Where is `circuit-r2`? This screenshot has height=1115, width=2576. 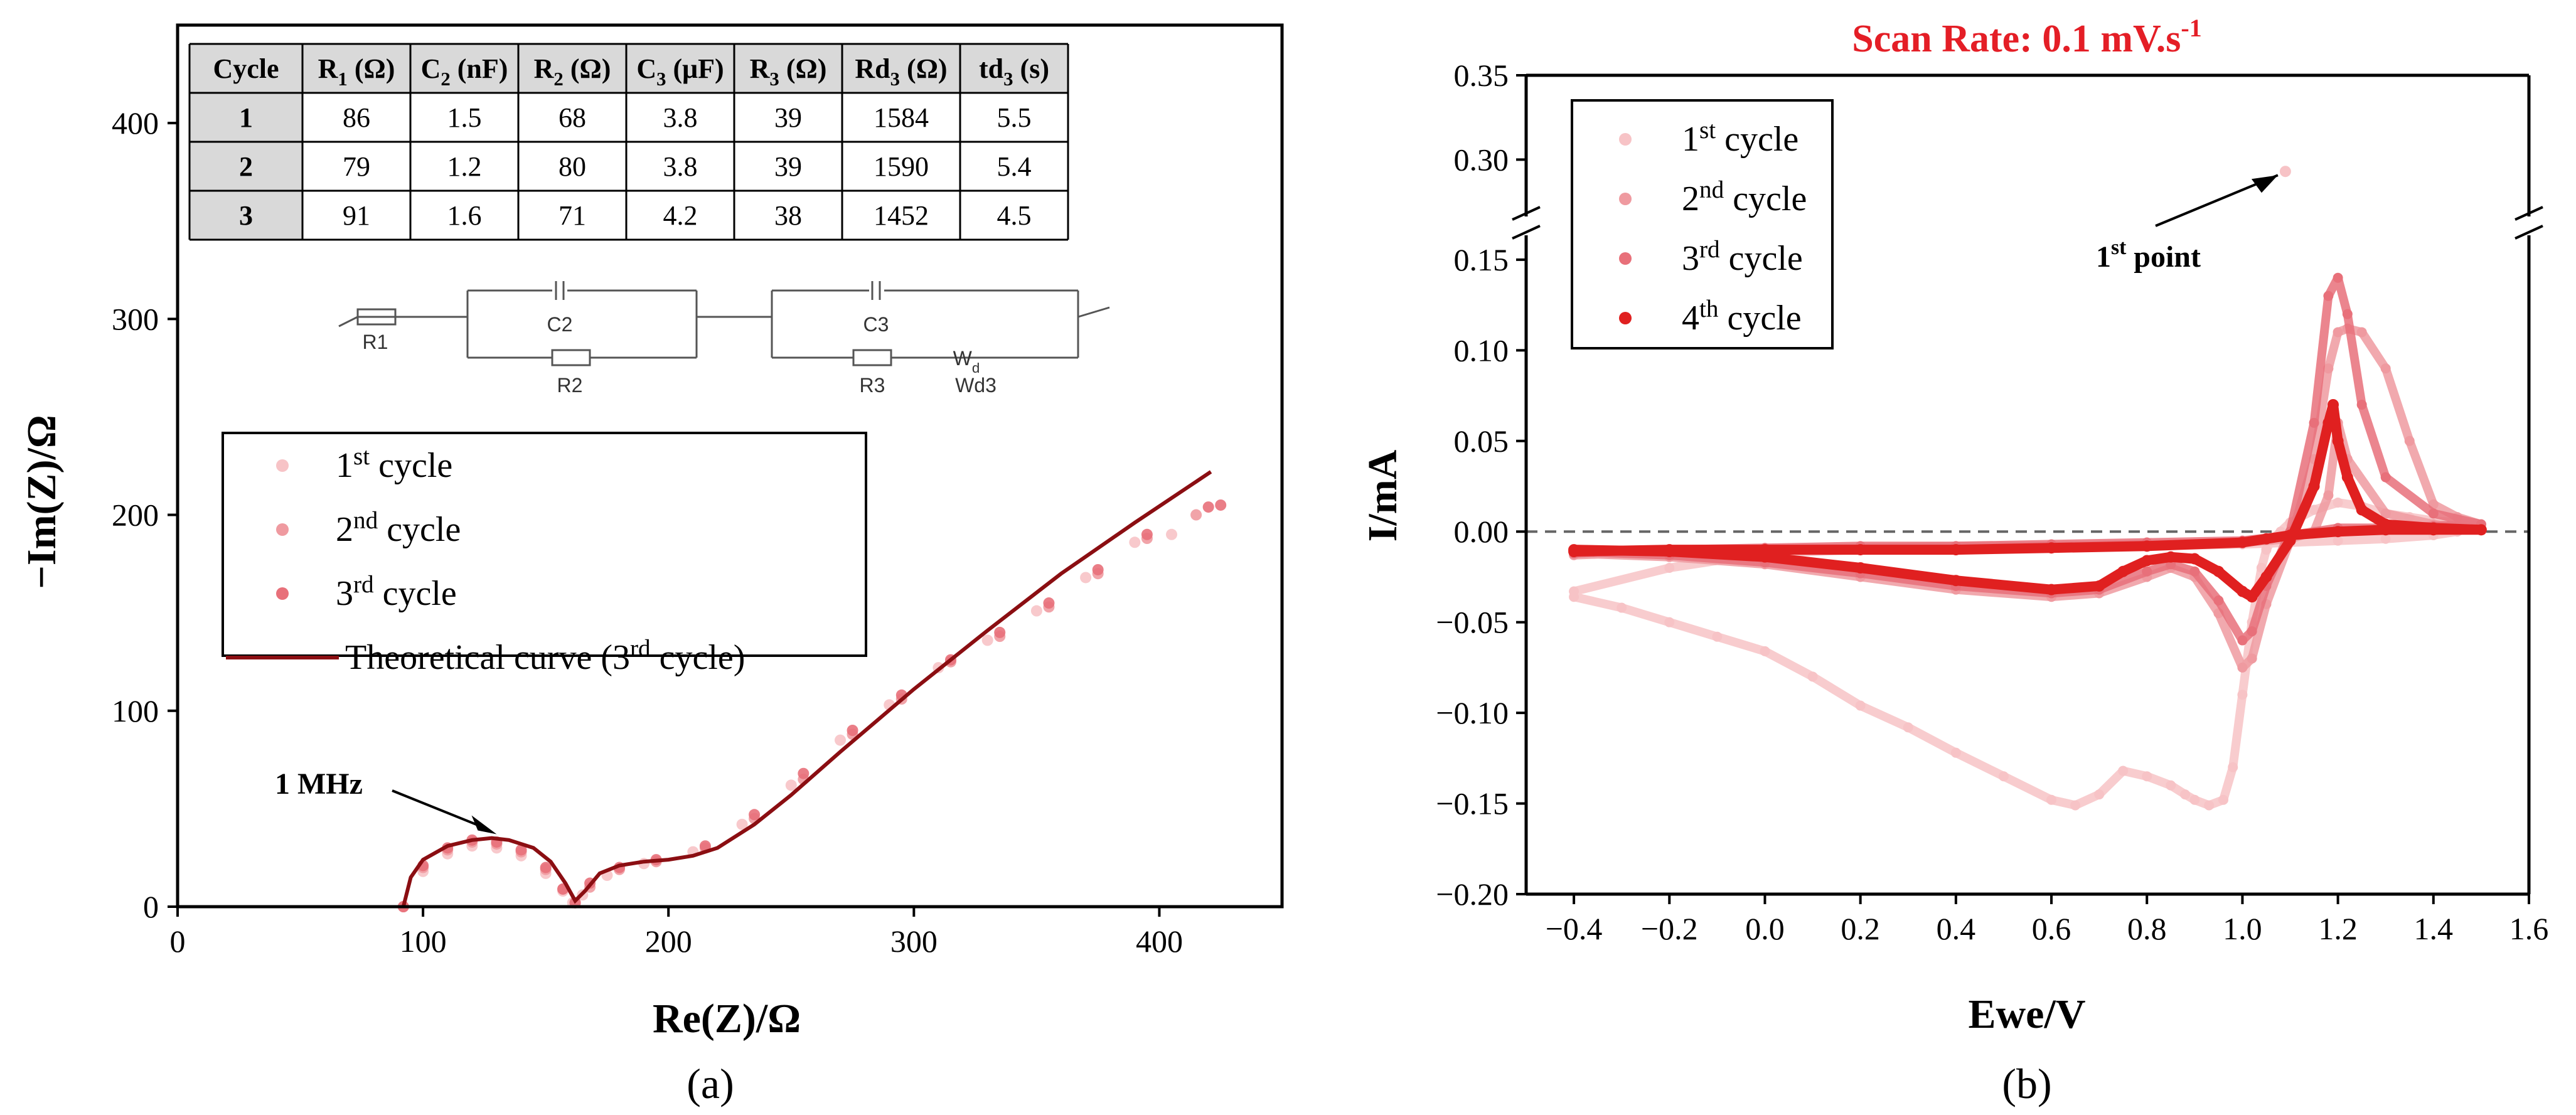
circuit-r2 is located at coordinates (571, 357).